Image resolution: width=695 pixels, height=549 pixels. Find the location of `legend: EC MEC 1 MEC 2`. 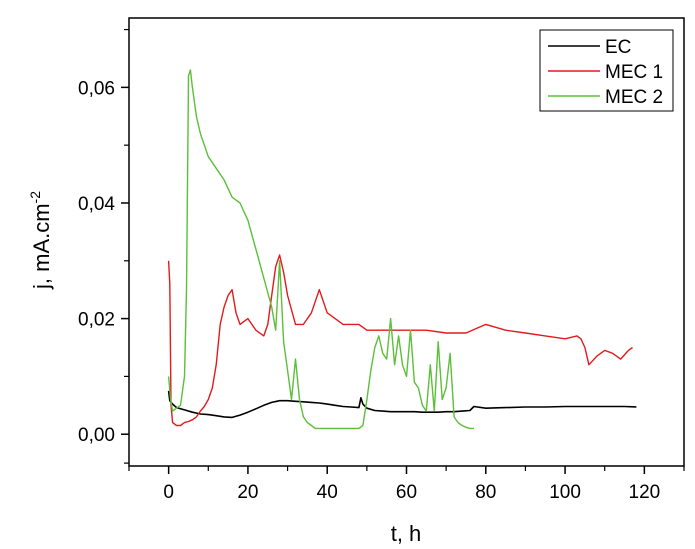

legend: EC MEC 1 MEC 2 is located at coordinates (606, 70).